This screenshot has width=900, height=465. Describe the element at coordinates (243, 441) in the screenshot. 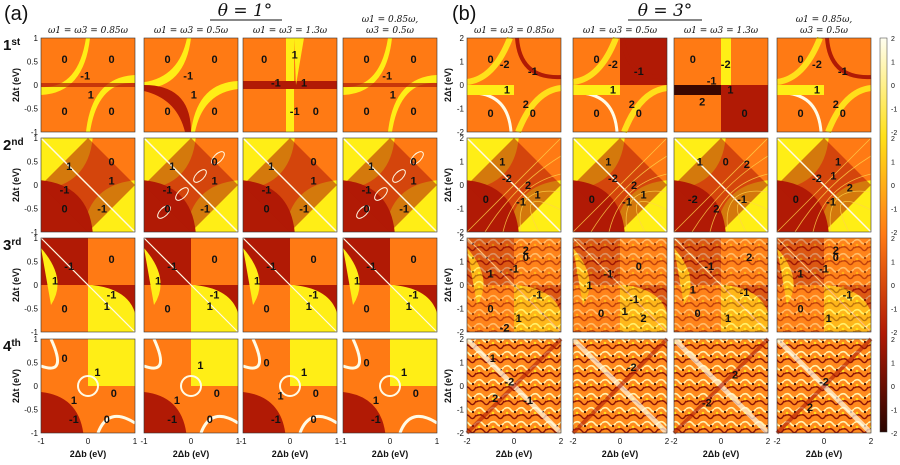

I see `x-tick-label: -1` at that location.